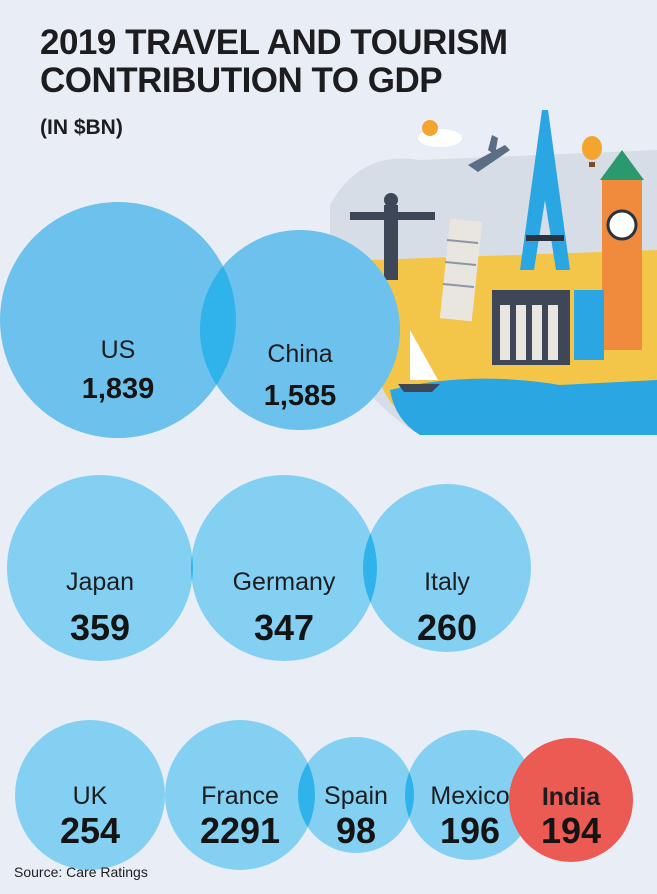  Describe the element at coordinates (81, 127) in the screenshot. I see `chart-subtitle: (IN $BN)` at that location.